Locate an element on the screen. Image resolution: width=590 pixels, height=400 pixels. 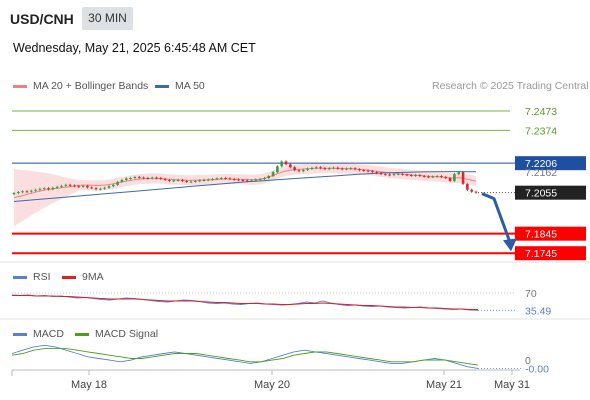
macd-zero-label: 0 is located at coordinates (528, 361).